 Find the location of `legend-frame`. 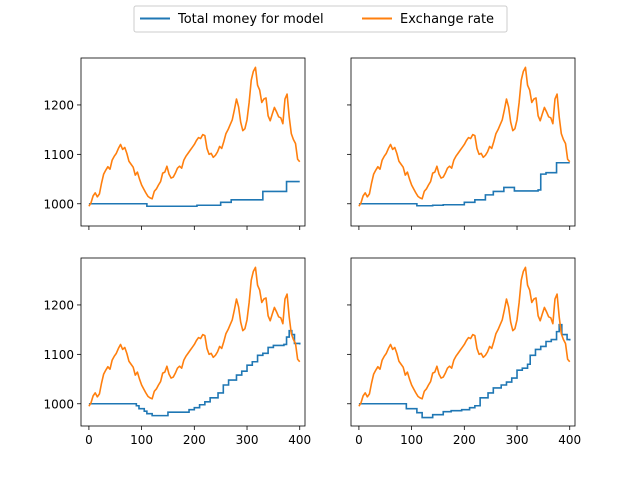

legend-frame is located at coordinates (320, 19).